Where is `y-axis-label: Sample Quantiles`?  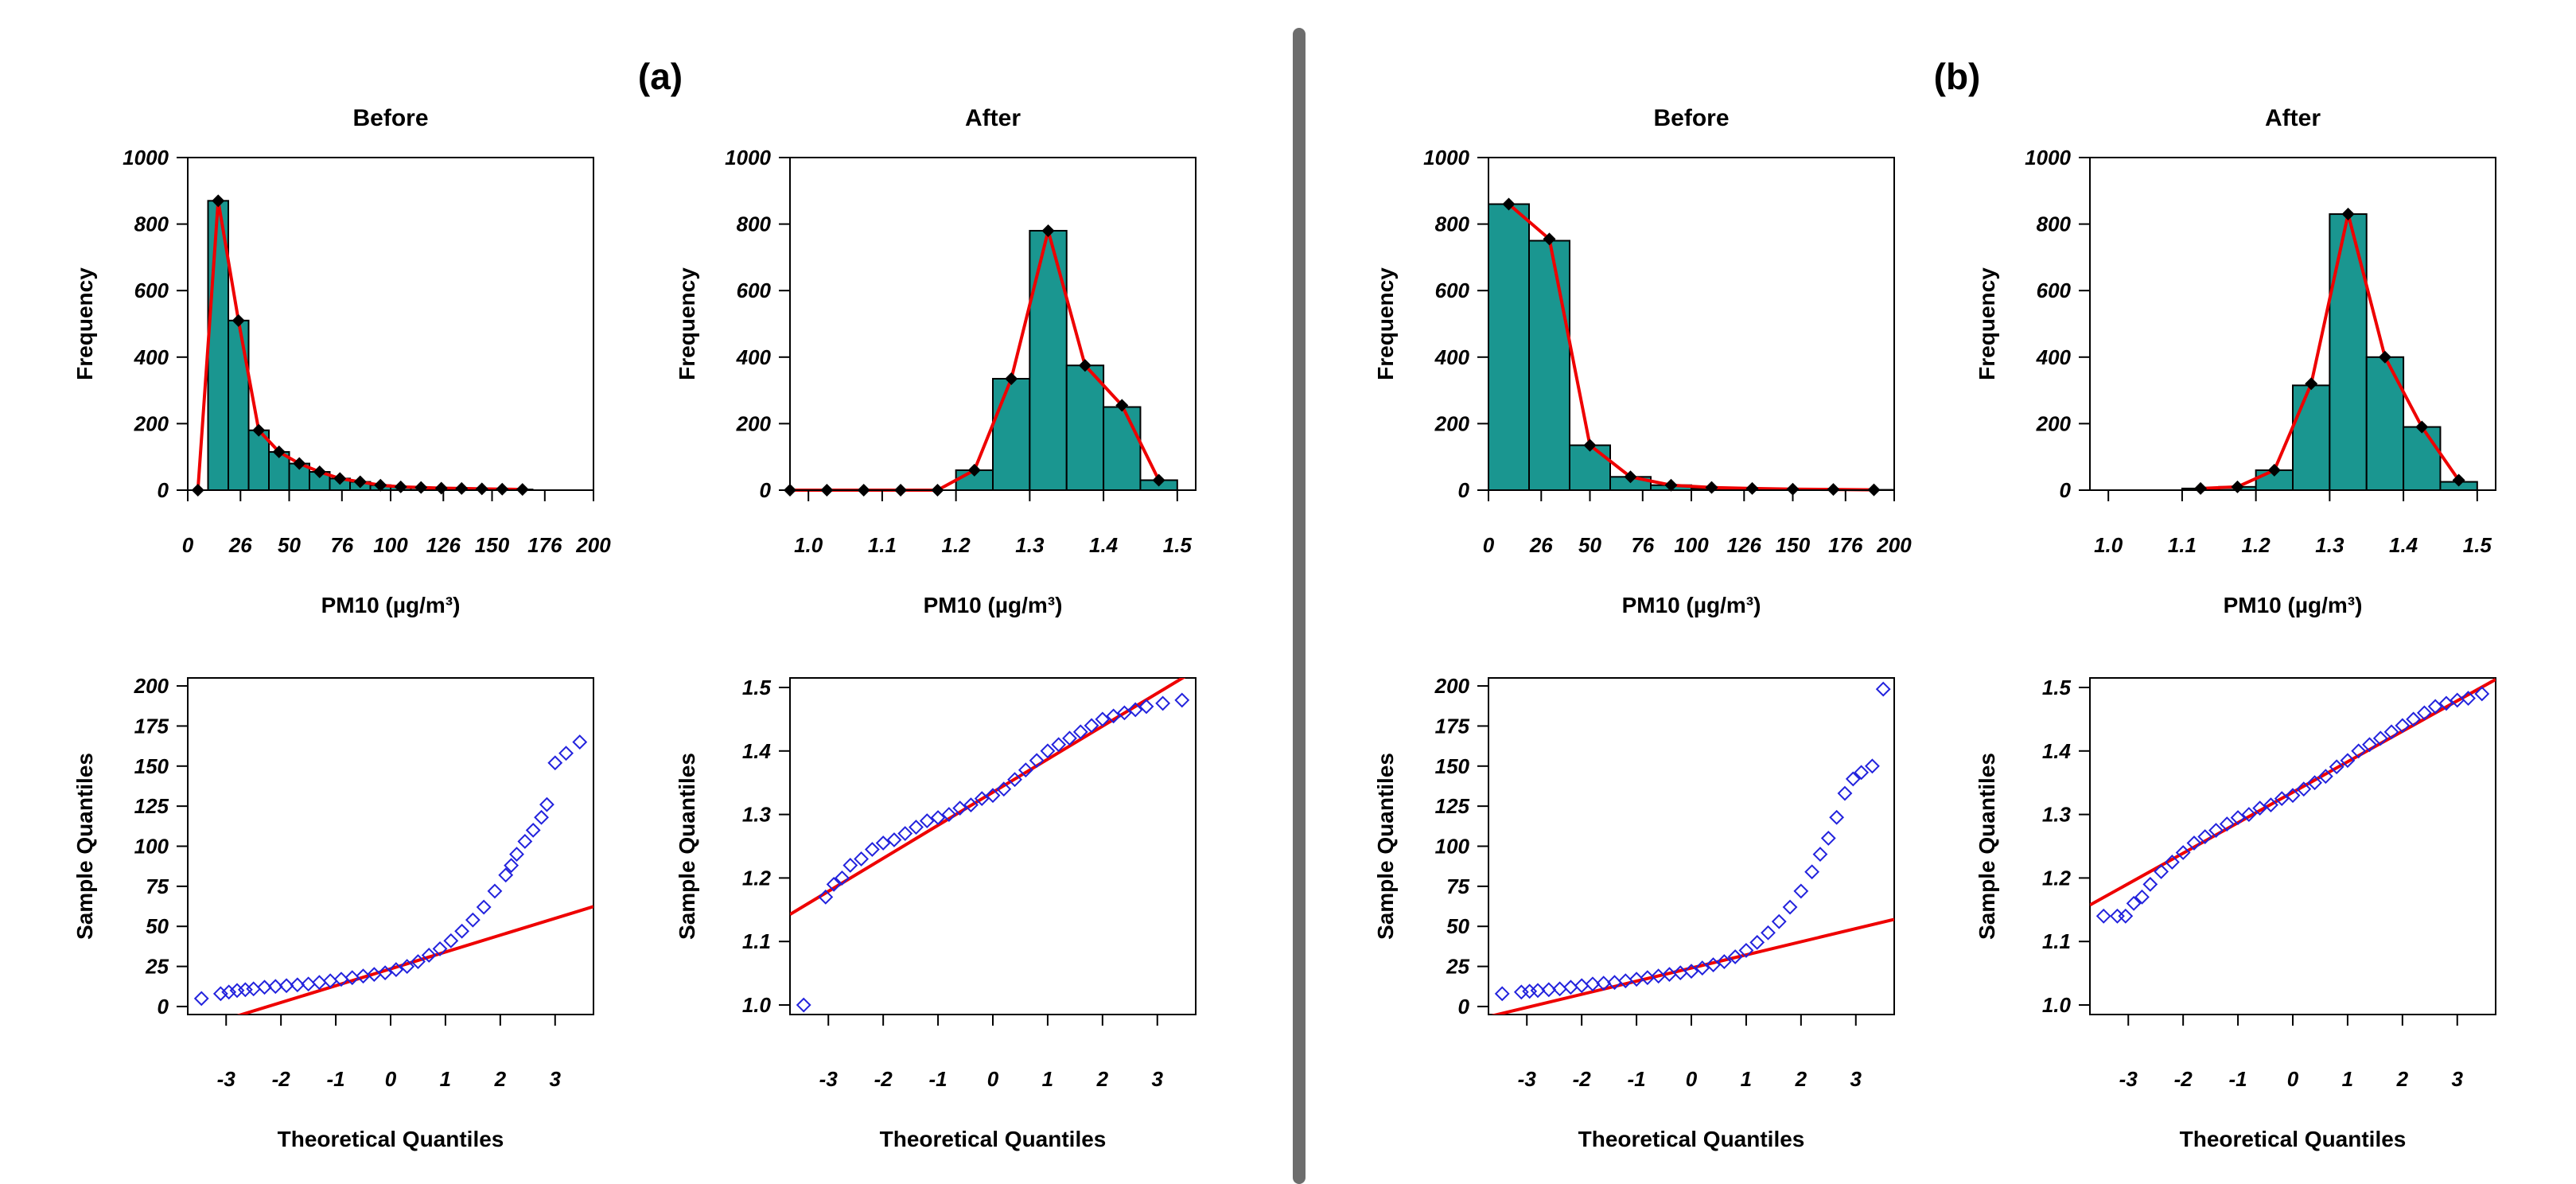 y-axis-label: Sample Quantiles is located at coordinates (85, 846).